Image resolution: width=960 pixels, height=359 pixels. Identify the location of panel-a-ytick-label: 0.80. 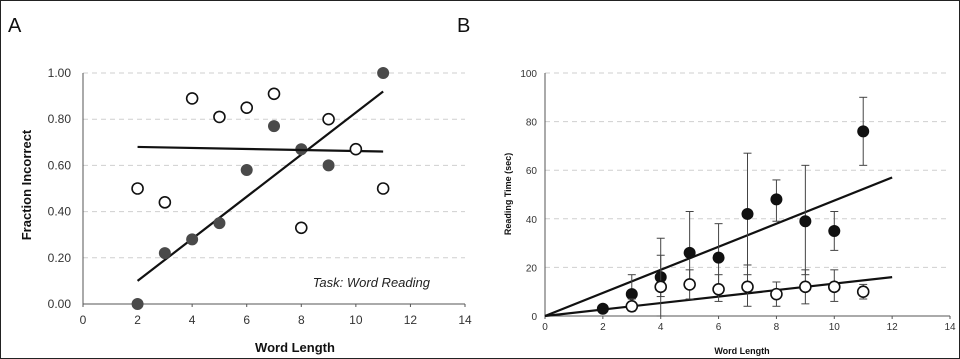
(60, 119).